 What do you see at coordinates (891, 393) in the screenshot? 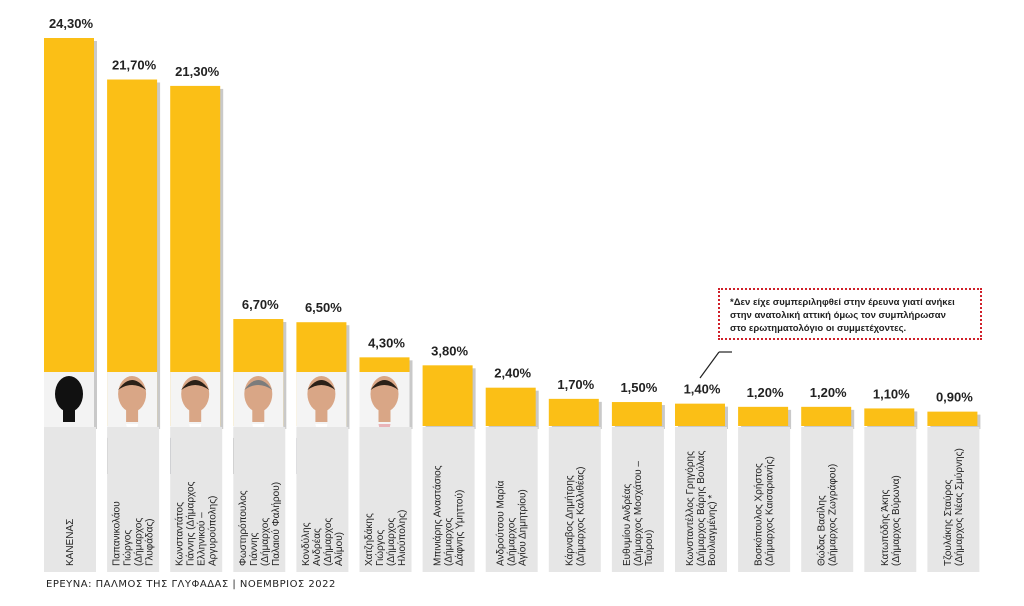
I see `data-label: 1,10%` at bounding box center [891, 393].